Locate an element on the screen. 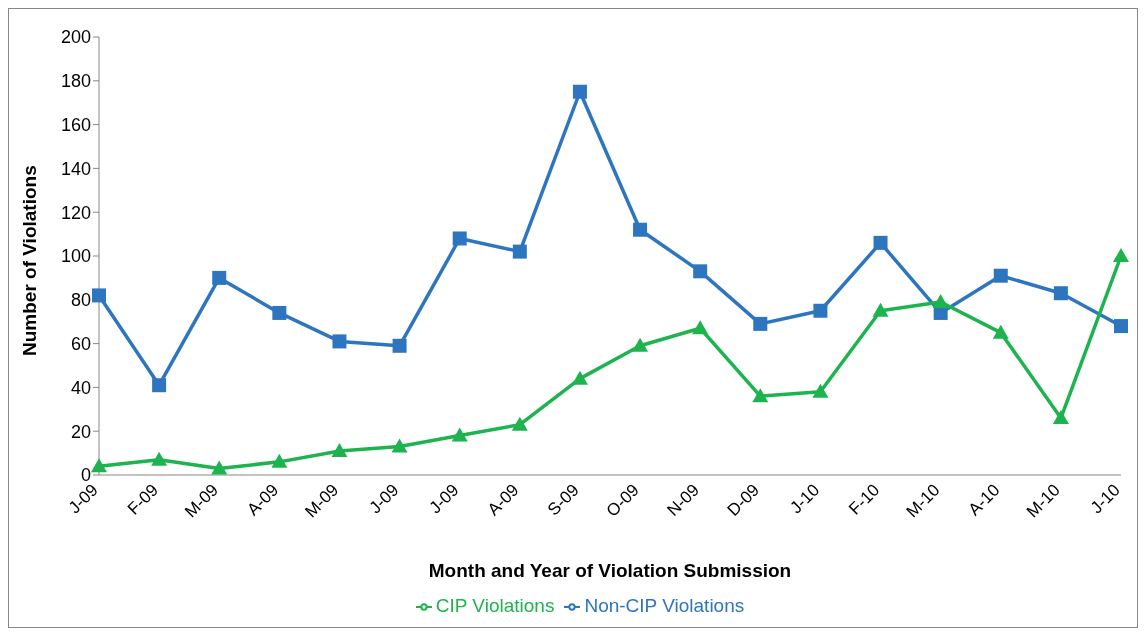 This screenshot has width=1146, height=635. y-tick-label: 100 is located at coordinates (75, 256).